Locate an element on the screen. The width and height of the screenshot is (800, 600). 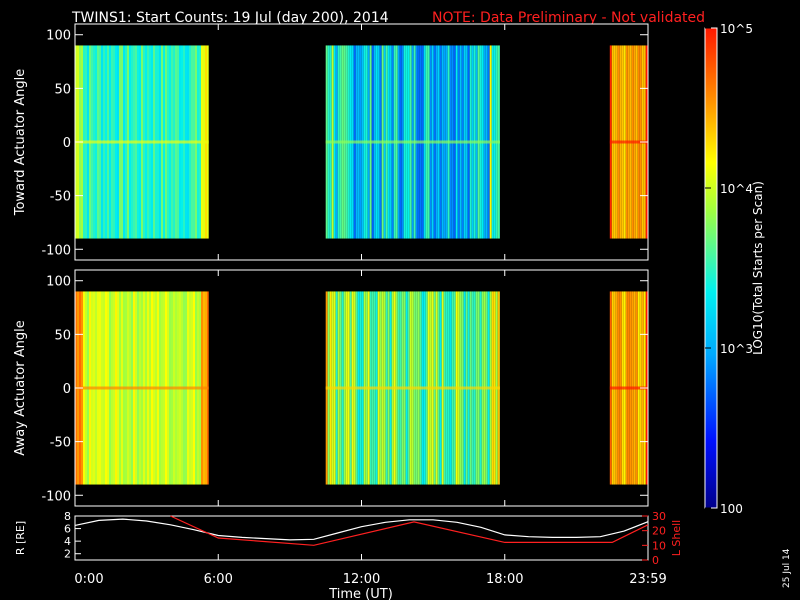
time-tick-label: 12:00 is located at coordinates (361, 579).